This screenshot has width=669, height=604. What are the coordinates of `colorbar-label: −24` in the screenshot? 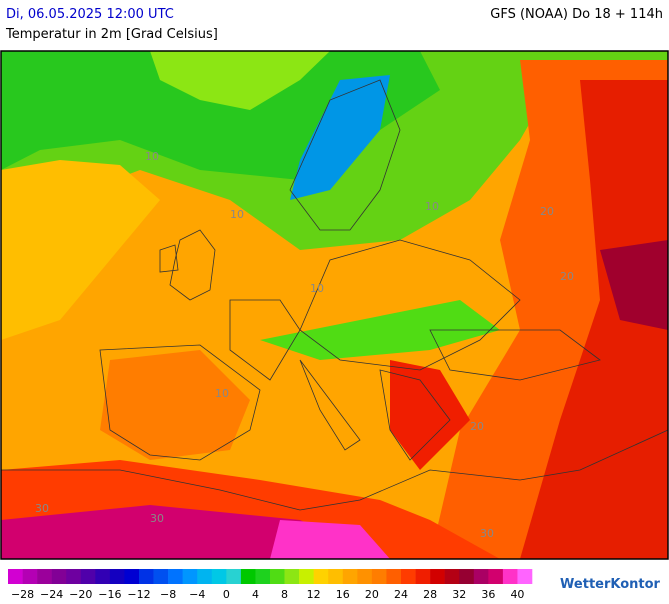 It's located at (51, 594).